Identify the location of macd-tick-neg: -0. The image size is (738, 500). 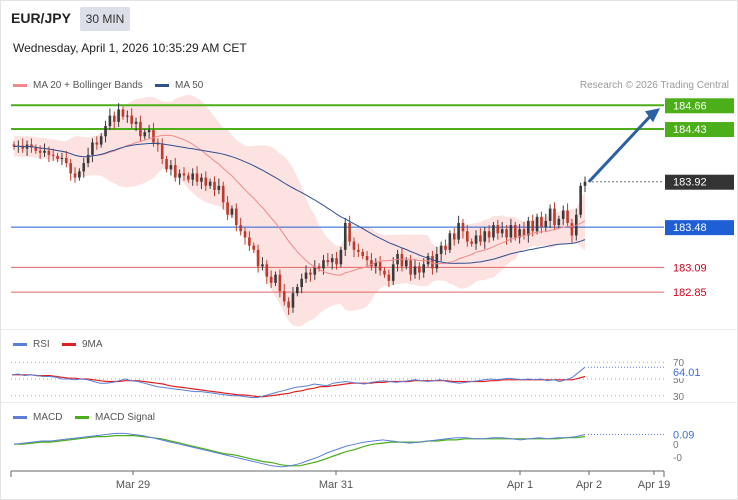
(677, 458).